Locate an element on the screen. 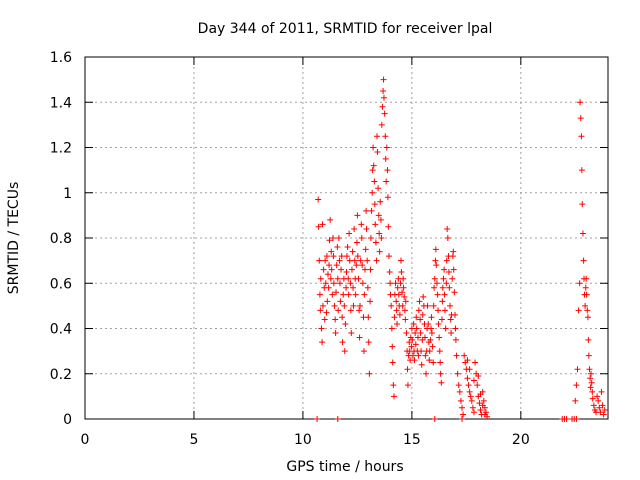 The height and width of the screenshot is (480, 640). x-tick-labels: 0 5 10 15 20 is located at coordinates (305, 440).